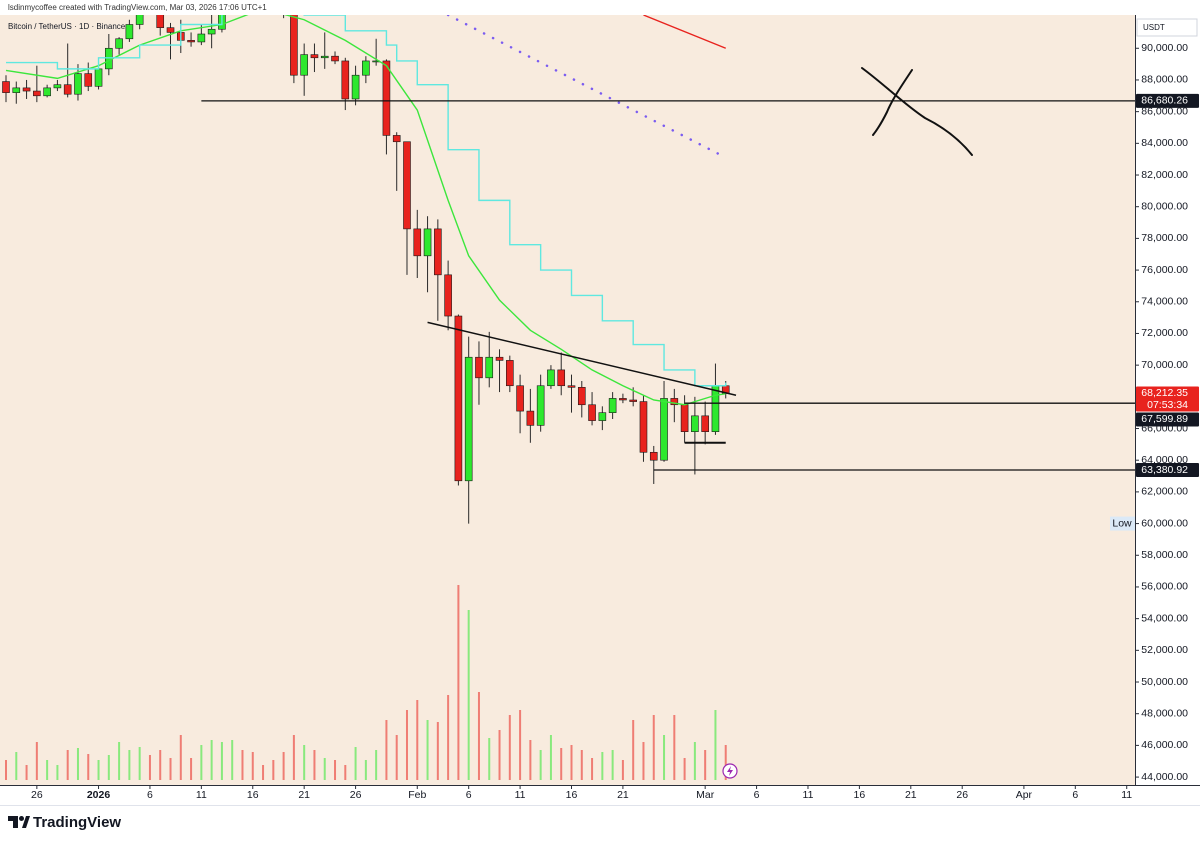  I want to click on low-marker-box, so click(1122, 523).